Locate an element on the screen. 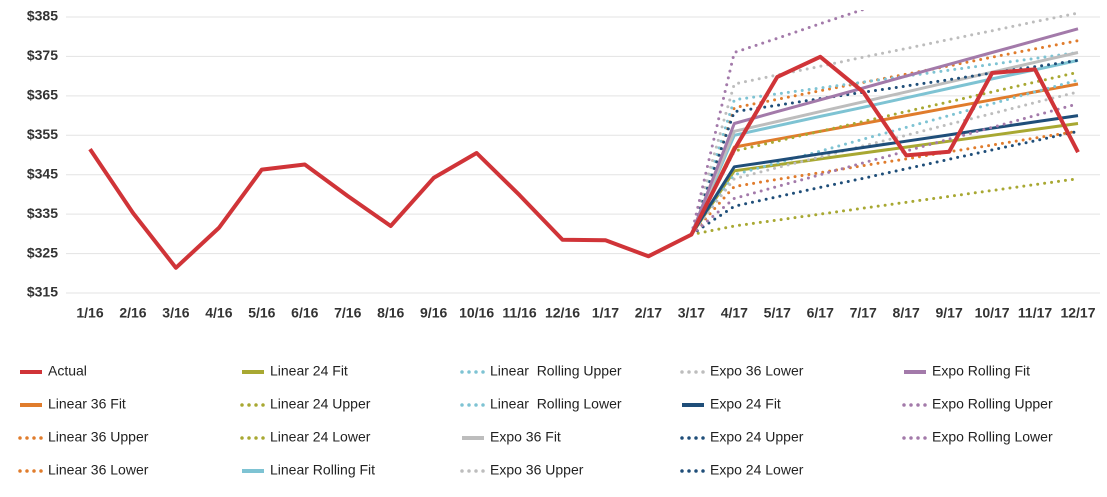 This screenshot has height=497, width=1107. legend-label: Linear 24 Fit is located at coordinates (309, 371).